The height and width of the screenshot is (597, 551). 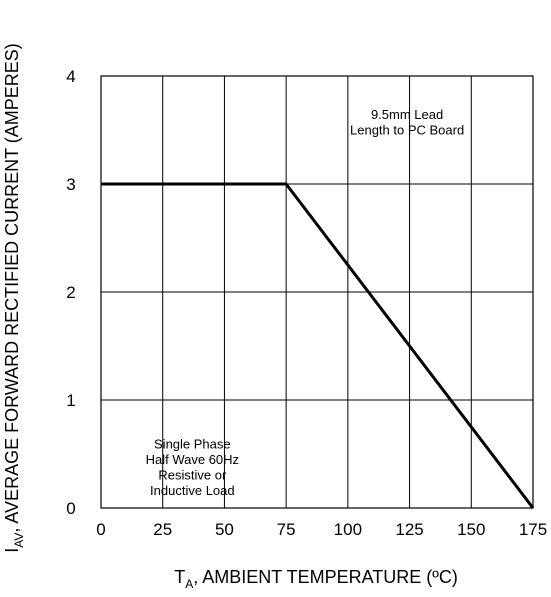 What do you see at coordinates (192, 444) in the screenshot?
I see `annotation-line: Single Phase` at bounding box center [192, 444].